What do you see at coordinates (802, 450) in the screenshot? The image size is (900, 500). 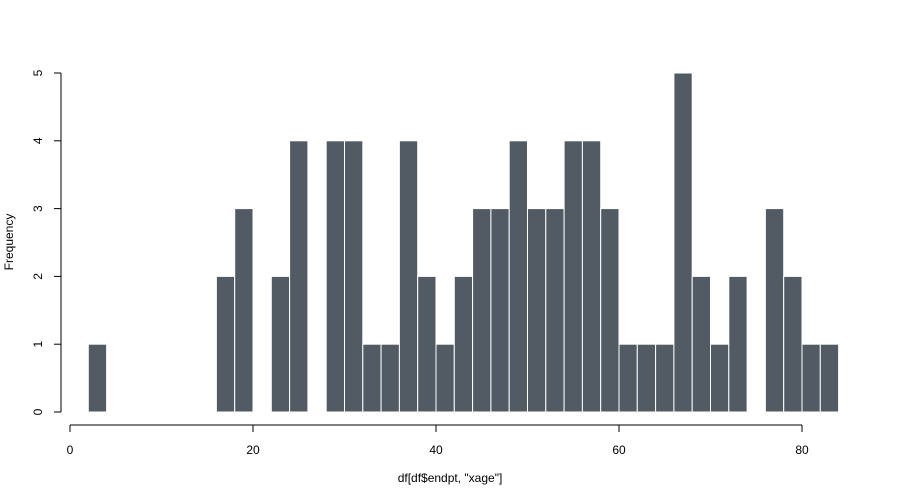 I see `x-tick-label: 80` at bounding box center [802, 450].